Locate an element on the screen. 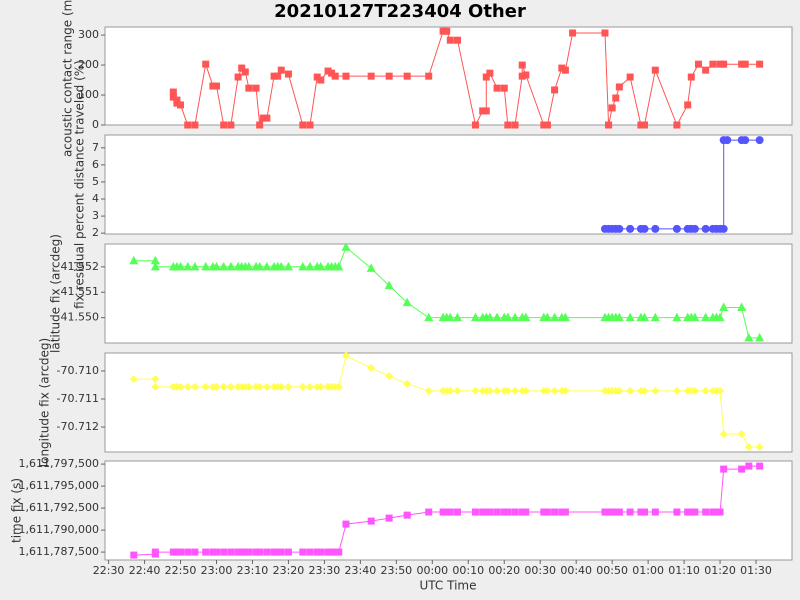  y-tick-label: 1,611,792,500 is located at coordinates (59, 507).